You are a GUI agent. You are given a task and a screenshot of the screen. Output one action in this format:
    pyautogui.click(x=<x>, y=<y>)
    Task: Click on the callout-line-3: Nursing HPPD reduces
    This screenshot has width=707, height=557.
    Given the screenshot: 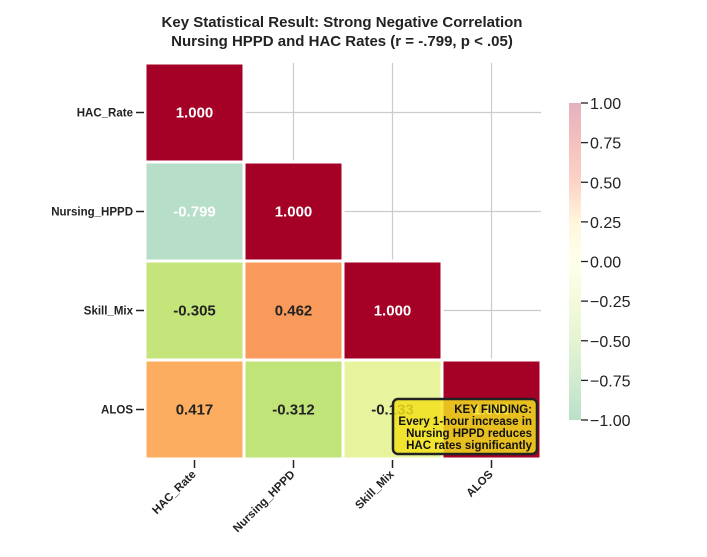 What is the action you would take?
    pyautogui.click(x=469, y=434)
    